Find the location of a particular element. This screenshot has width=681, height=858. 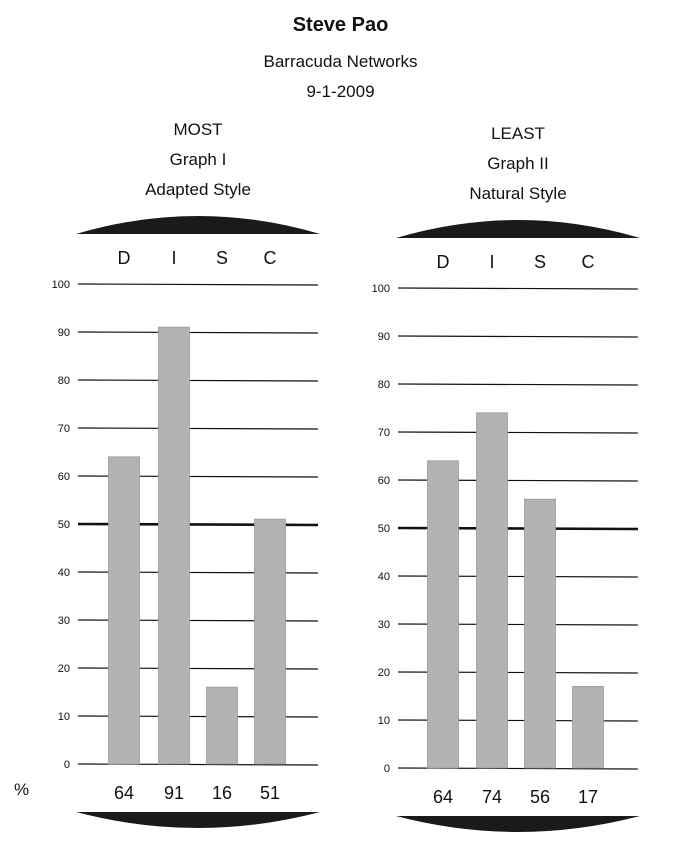

graph2-y-tick-label-0: 0 is located at coordinates (387, 769).